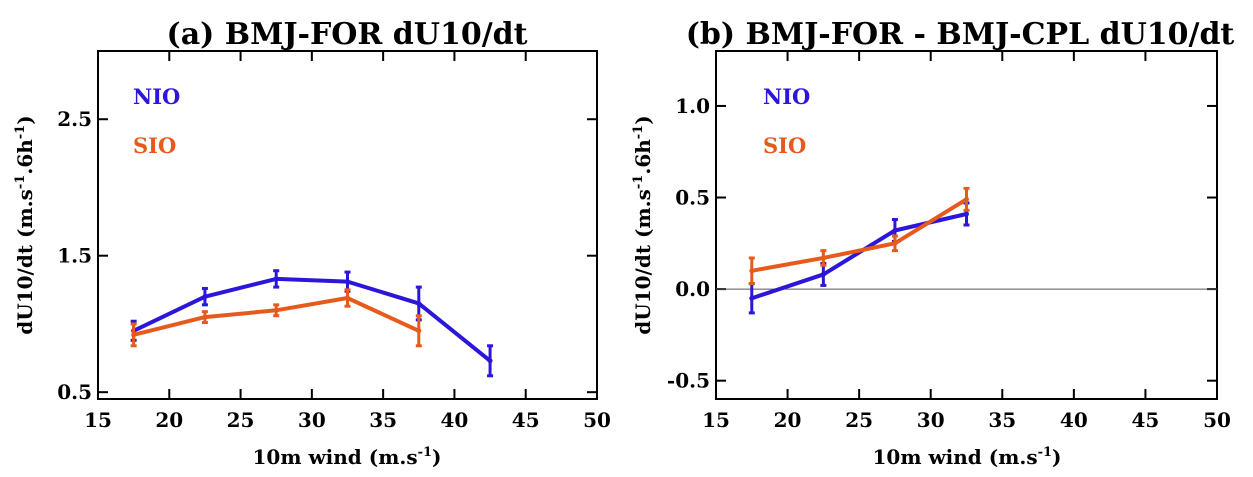 The height and width of the screenshot is (477, 1253). I want to click on panel-b-x-tick-label: 25, so click(859, 420).